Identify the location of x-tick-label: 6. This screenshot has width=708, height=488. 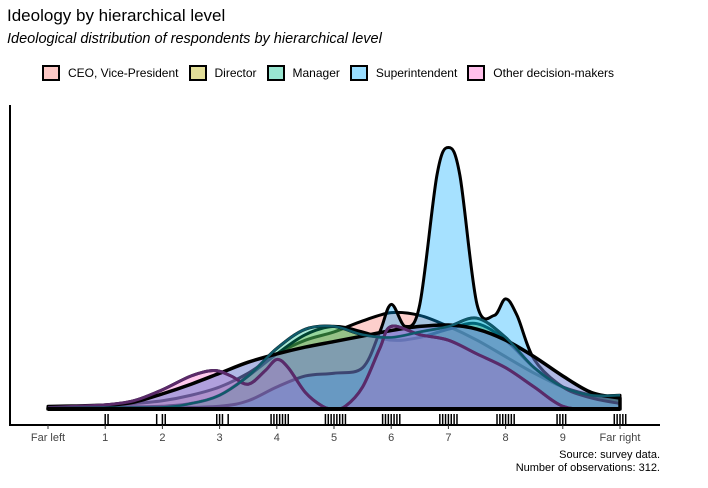
(391, 438).